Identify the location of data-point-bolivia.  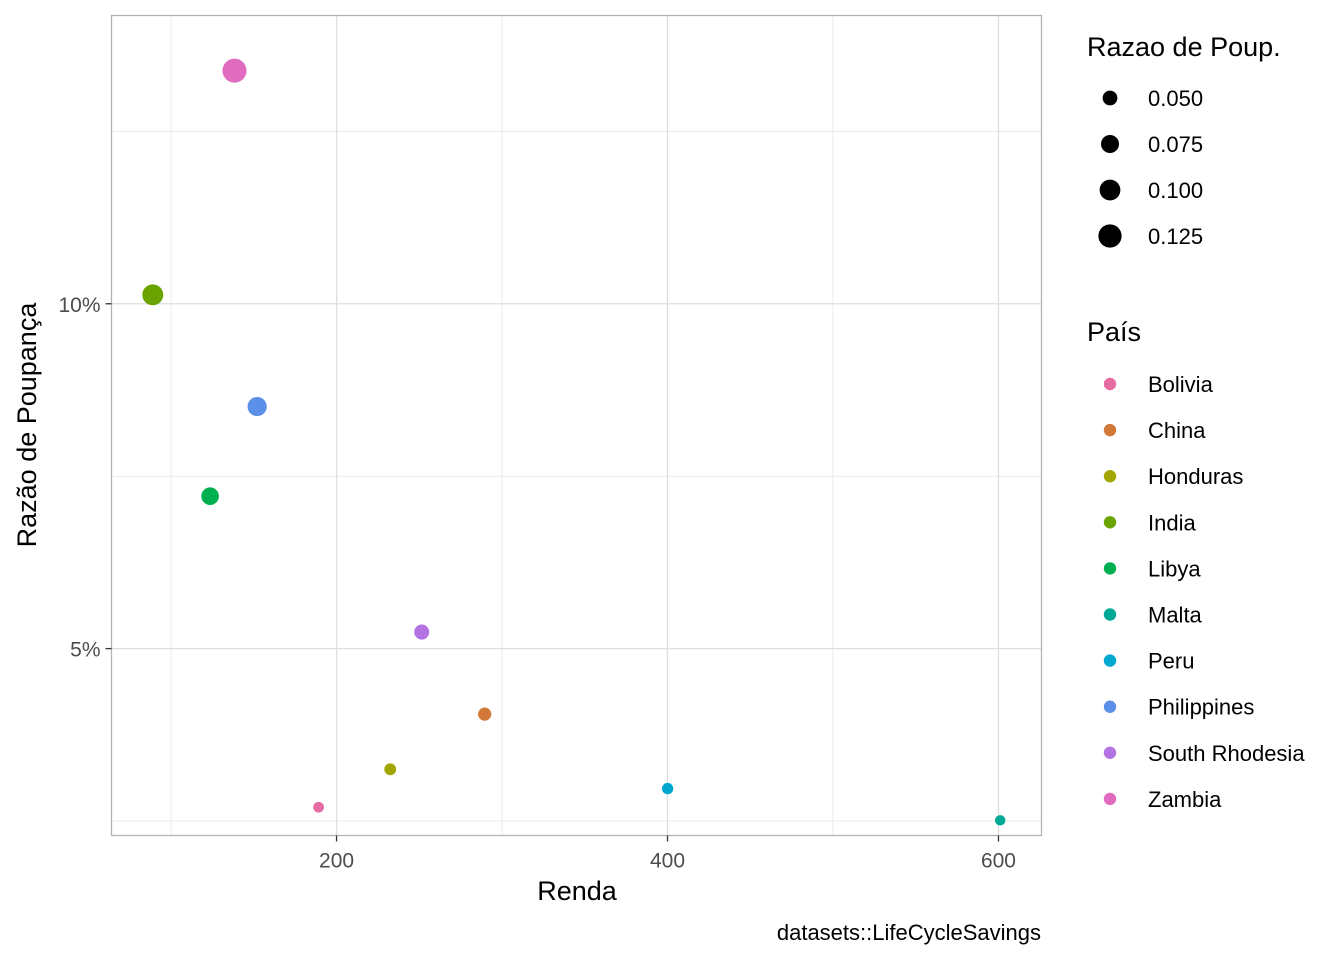
(318, 807).